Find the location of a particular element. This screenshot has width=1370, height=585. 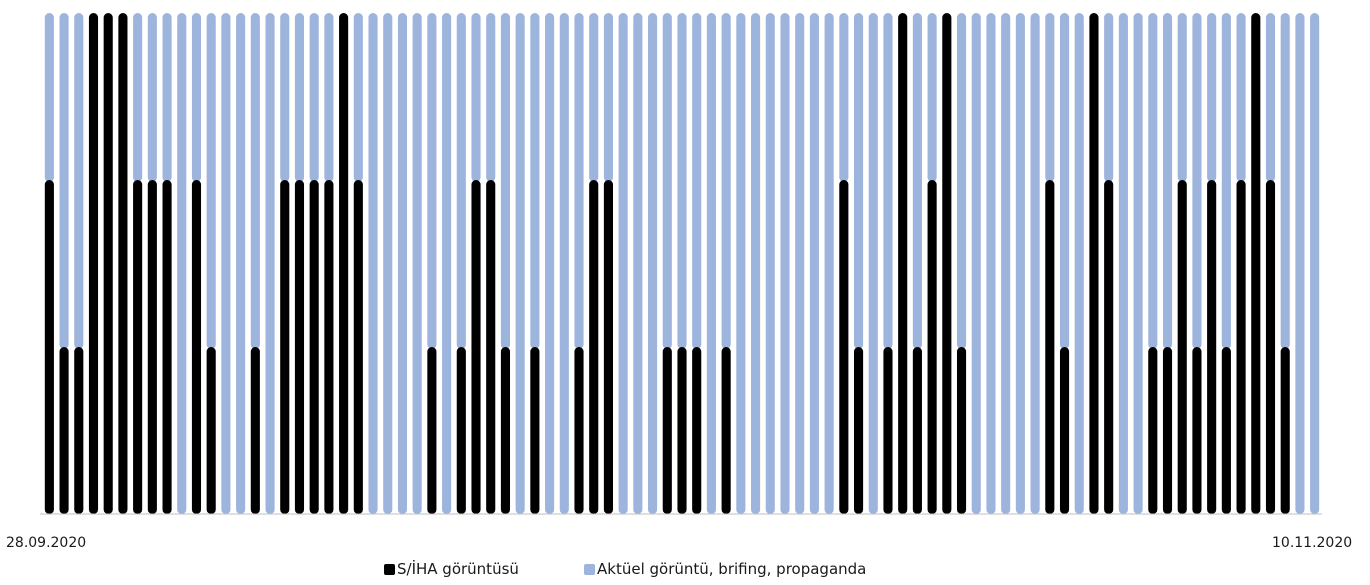

legend: S/İHA görüntüsü is located at coordinates (451, 569).